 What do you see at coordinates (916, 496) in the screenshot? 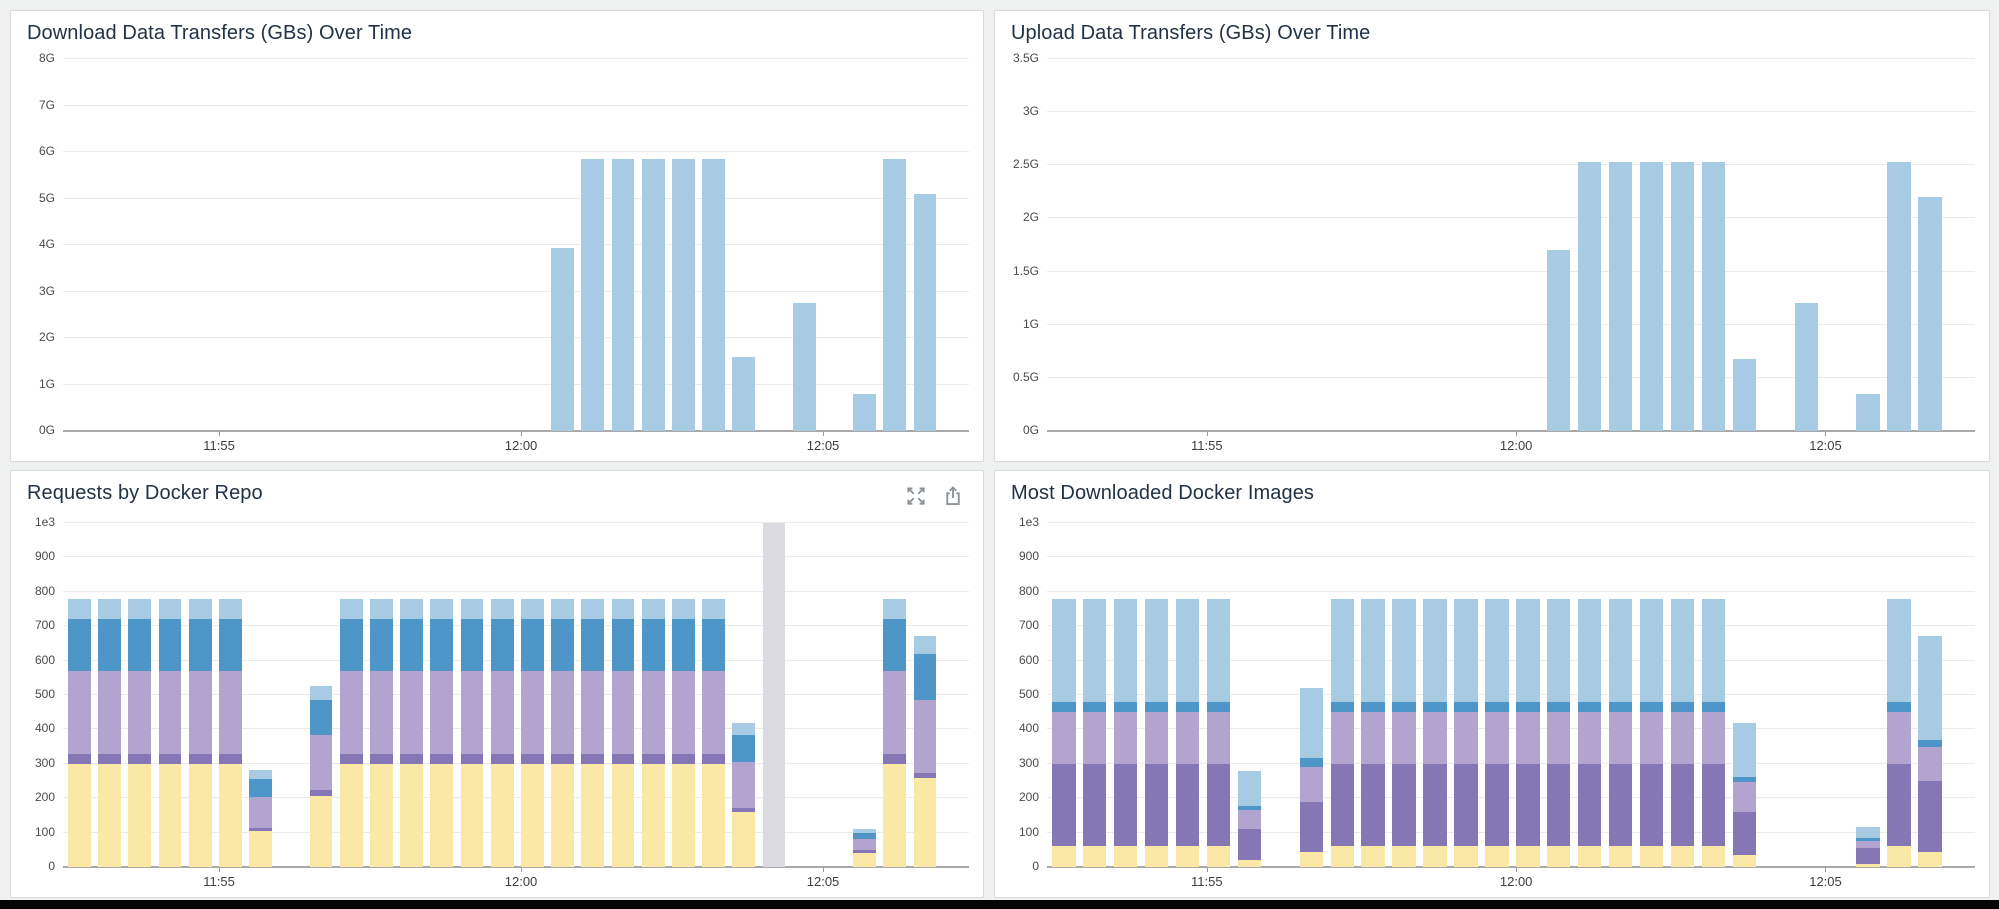
I see `expand-icon` at bounding box center [916, 496].